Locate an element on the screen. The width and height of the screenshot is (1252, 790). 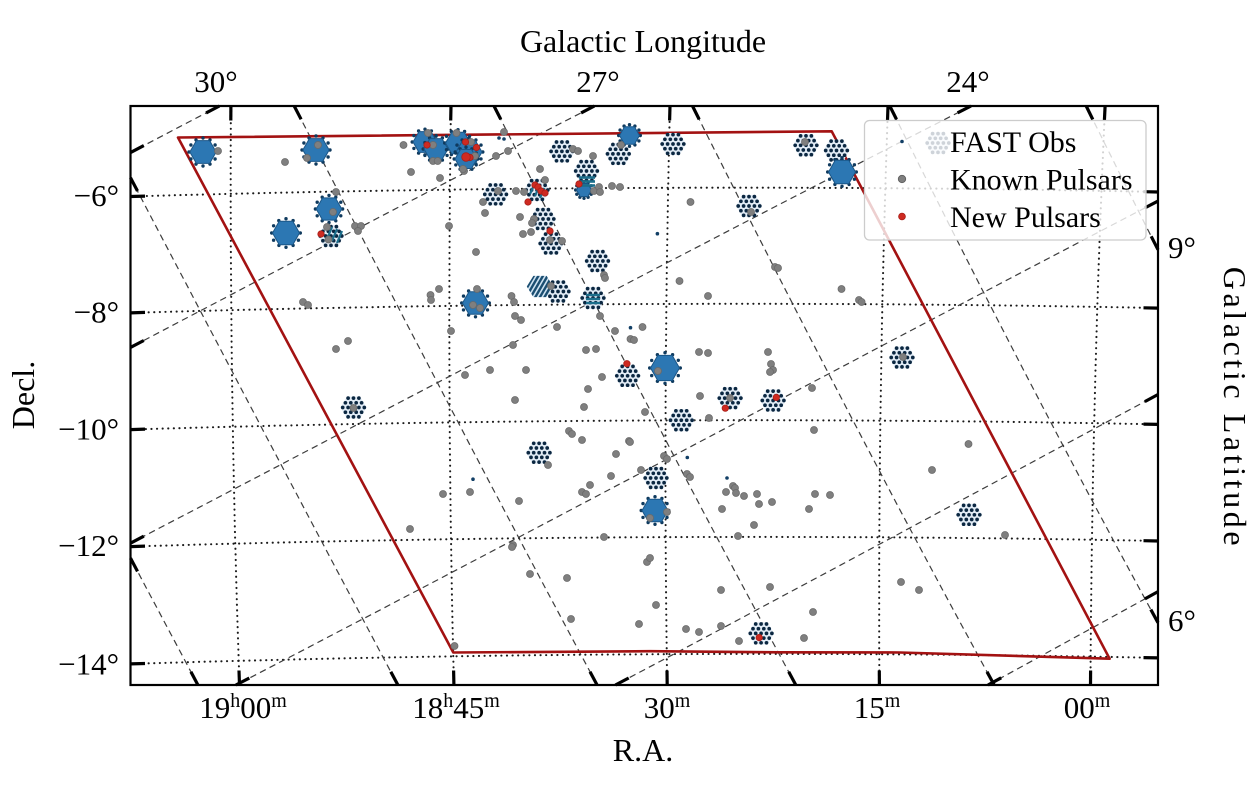
svg-text: −12° is located at coordinates (88, 545).